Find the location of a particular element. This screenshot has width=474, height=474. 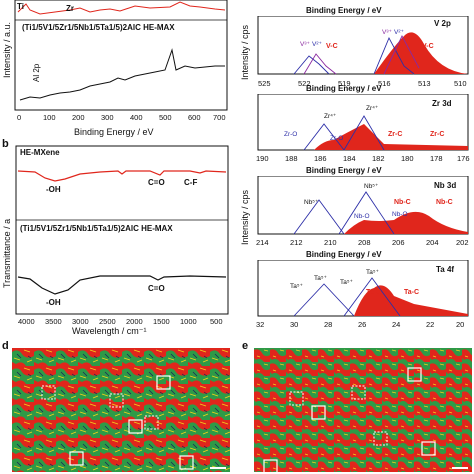

subpanel-title: Nb 3d is located at coordinates (445, 185).